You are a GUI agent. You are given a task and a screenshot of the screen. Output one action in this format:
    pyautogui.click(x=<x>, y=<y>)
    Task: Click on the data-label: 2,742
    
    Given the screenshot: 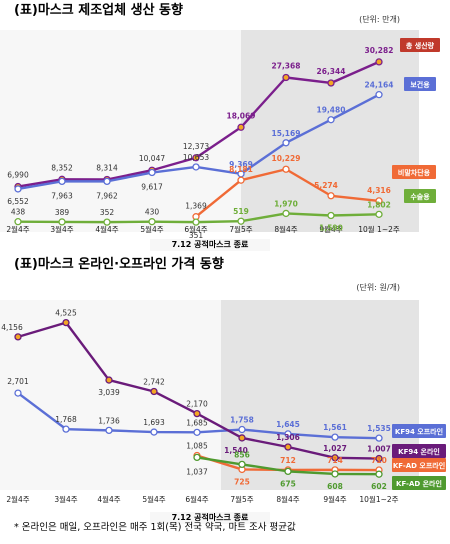 What is the action you would take?
    pyautogui.click(x=154, y=382)
    